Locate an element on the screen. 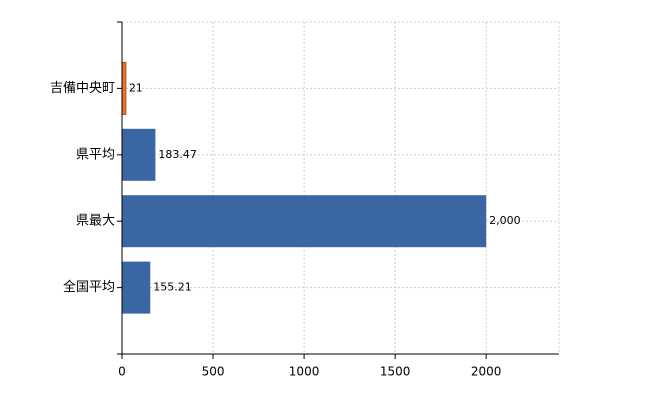 Image resolution: width=650 pixels, height=400 pixels. y-tick-label: 全国平均 is located at coordinates (89, 287).